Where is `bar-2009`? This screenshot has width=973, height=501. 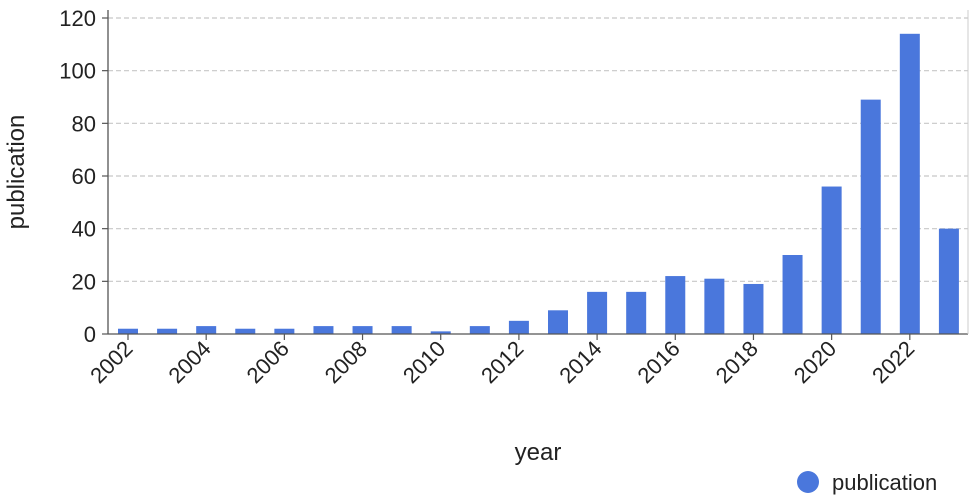
bar-2009 is located at coordinates (401, 330).